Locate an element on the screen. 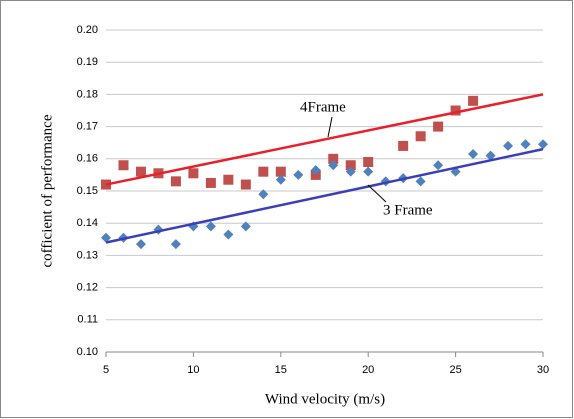 The height and width of the screenshot is (419, 574). y-tick-label: 0.14 is located at coordinates (87, 223).